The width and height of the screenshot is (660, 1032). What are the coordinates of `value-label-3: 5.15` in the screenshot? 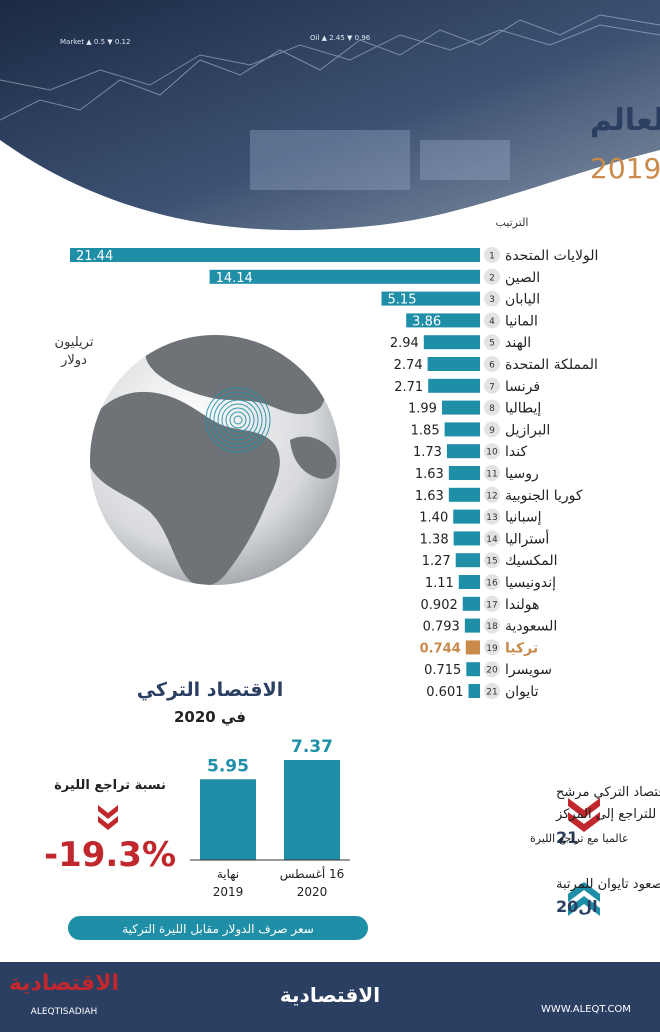 It's located at (402, 300).